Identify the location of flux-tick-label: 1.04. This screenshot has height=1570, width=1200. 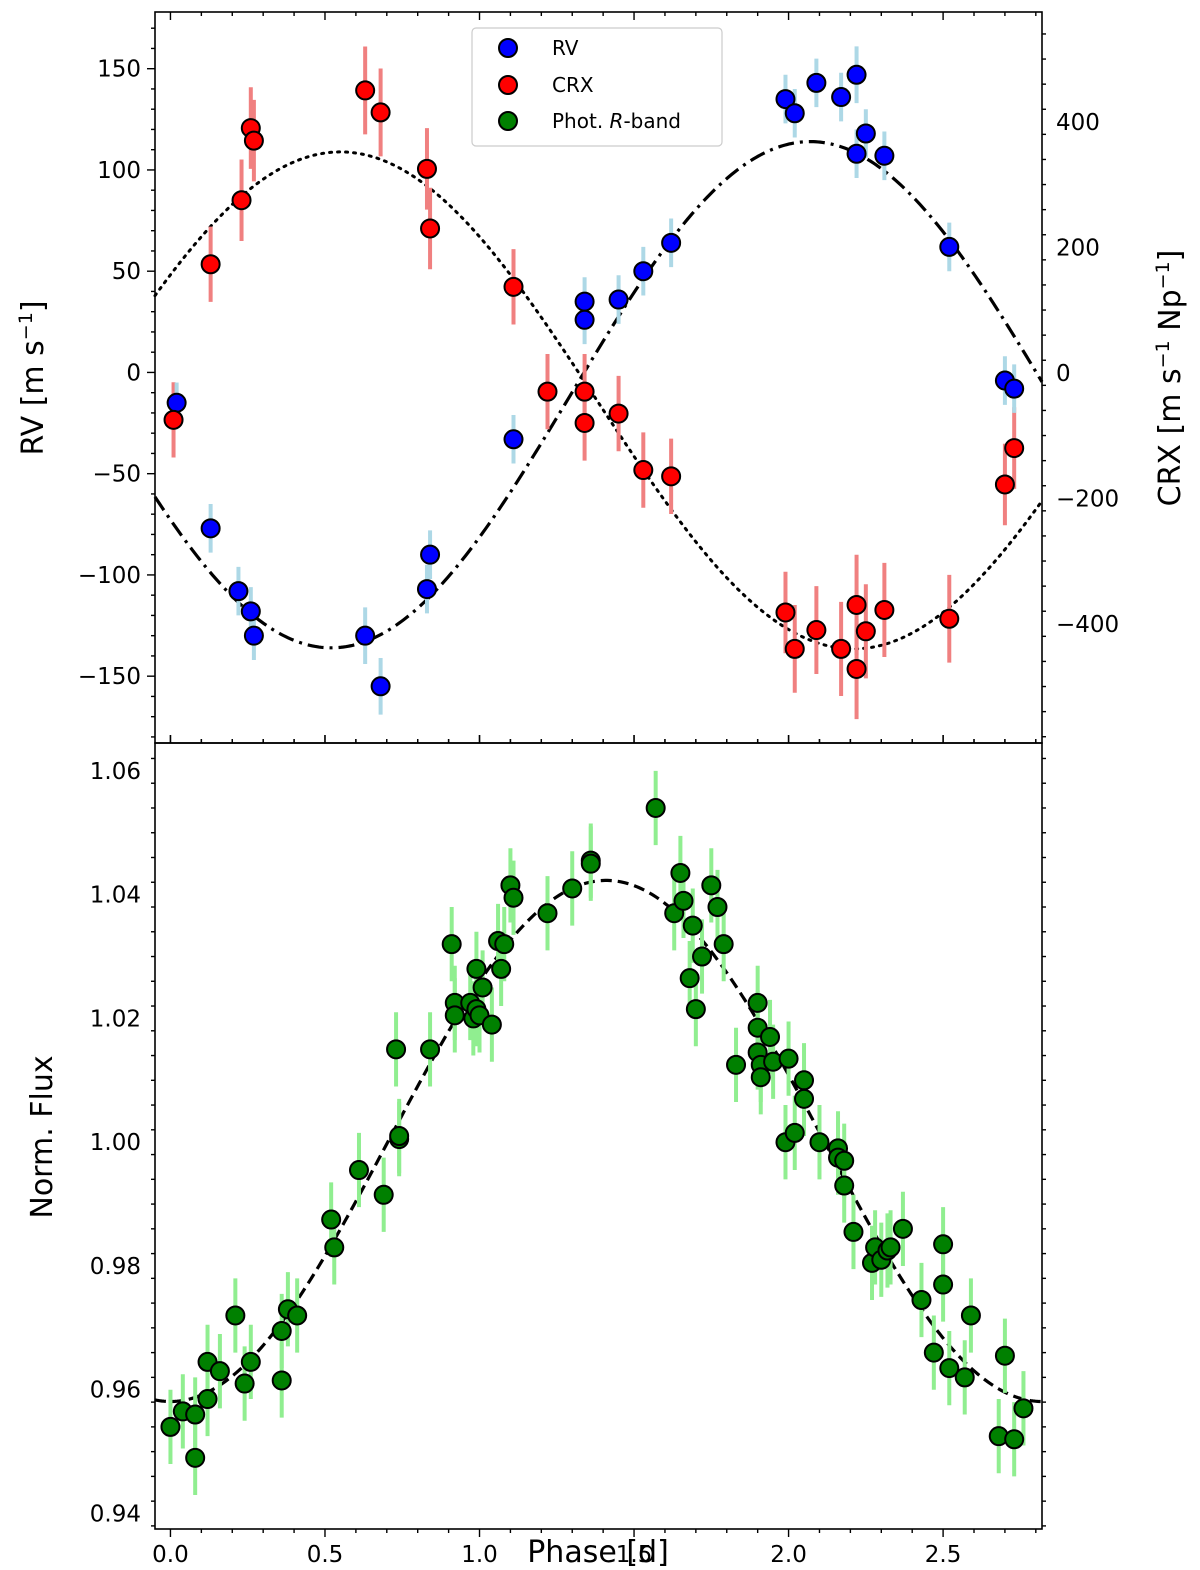
(115, 896).